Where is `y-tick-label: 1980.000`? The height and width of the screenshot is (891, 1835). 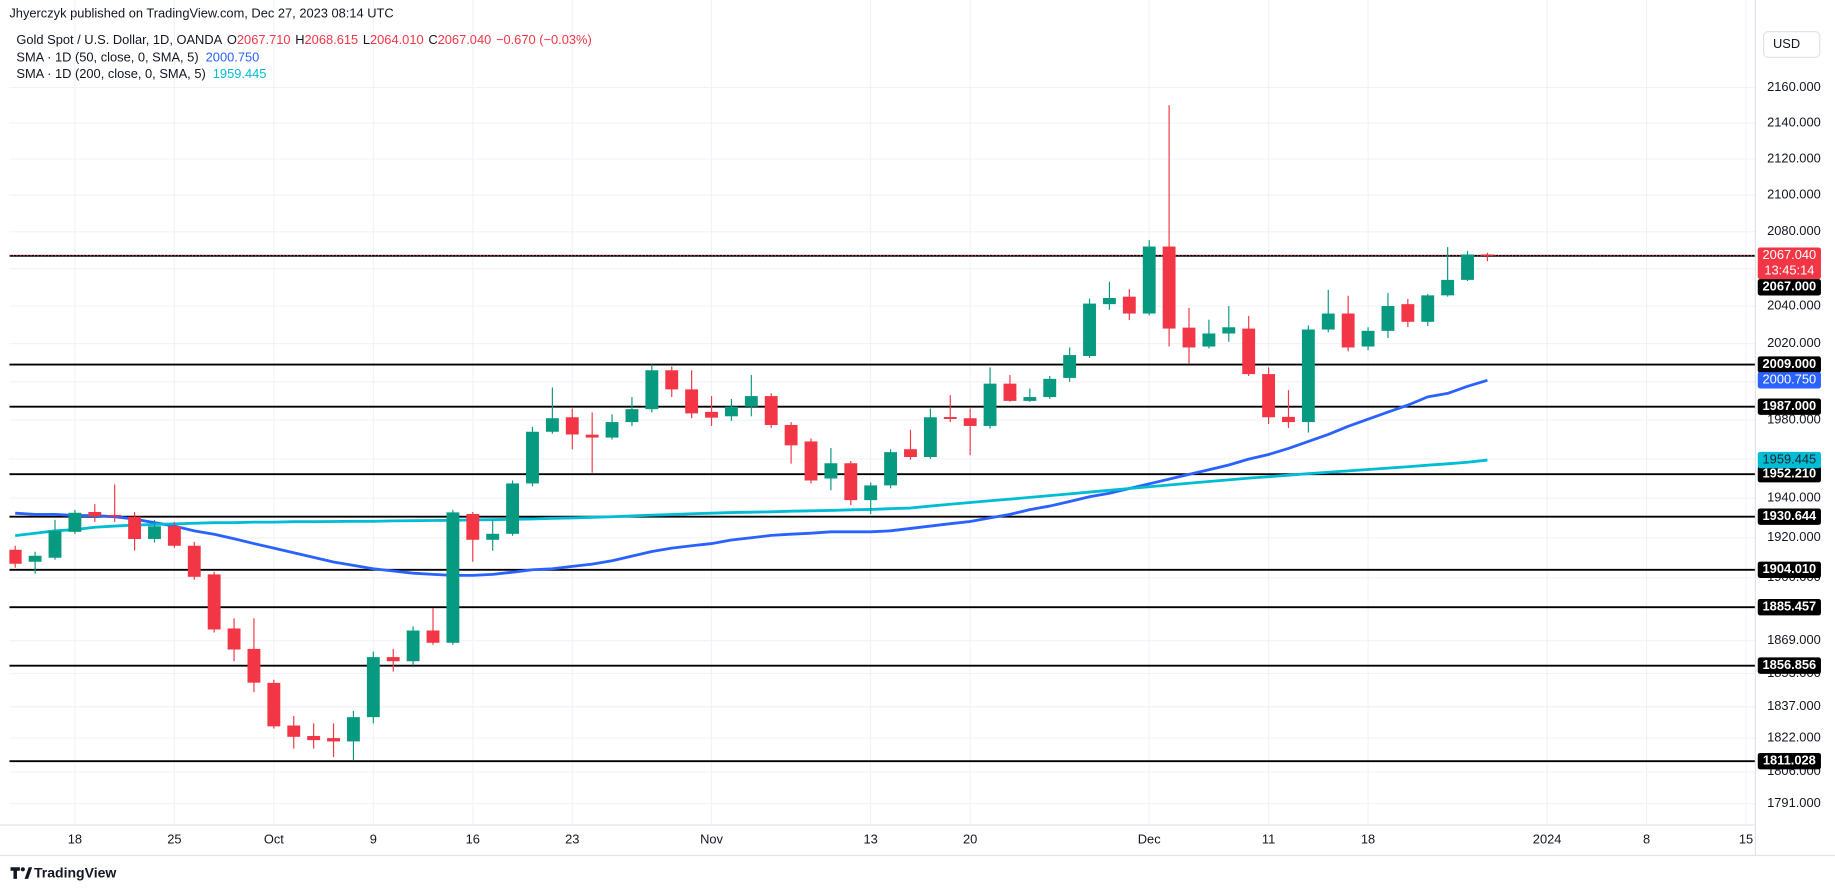 y-tick-label: 1980.000 is located at coordinates (1794, 419).